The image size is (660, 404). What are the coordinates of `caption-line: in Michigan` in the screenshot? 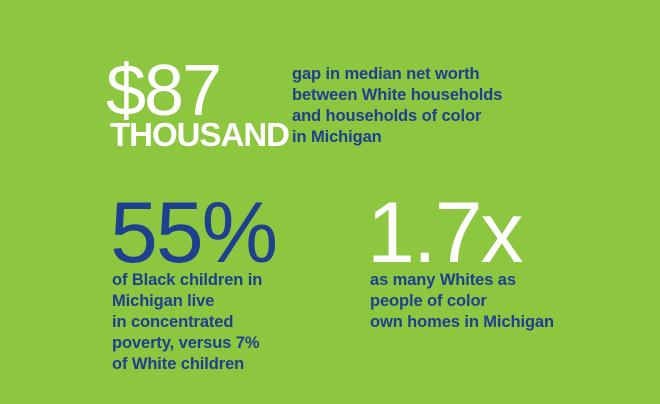 It's located at (337, 137).